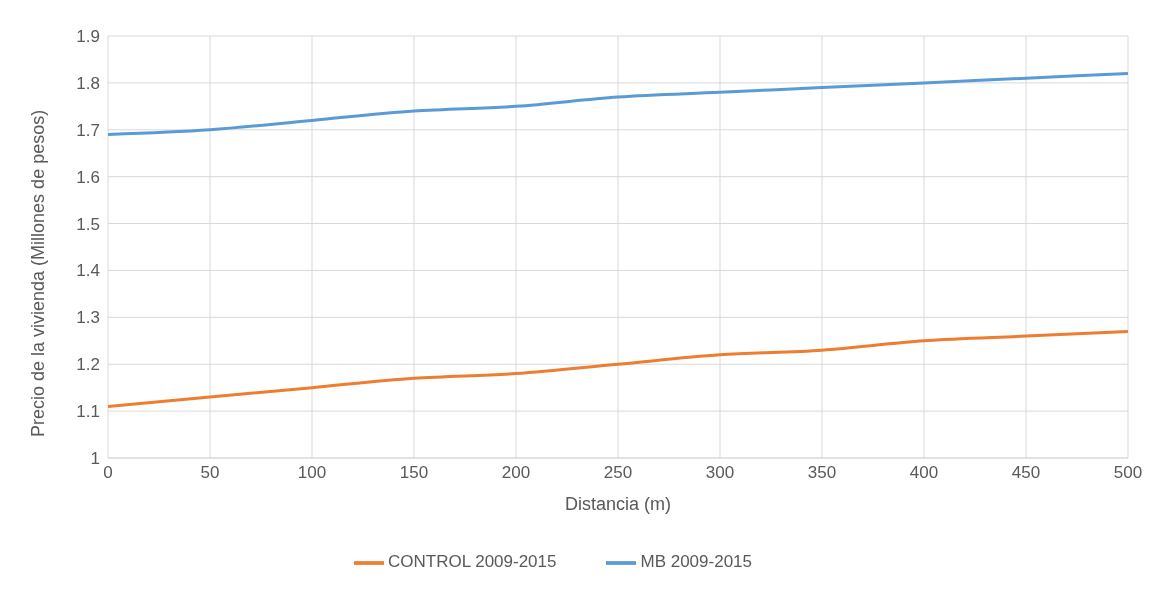 Image resolution: width=1167 pixels, height=616 pixels. Describe the element at coordinates (88, 318) in the screenshot. I see `y-tick-label: 1.3` at that location.